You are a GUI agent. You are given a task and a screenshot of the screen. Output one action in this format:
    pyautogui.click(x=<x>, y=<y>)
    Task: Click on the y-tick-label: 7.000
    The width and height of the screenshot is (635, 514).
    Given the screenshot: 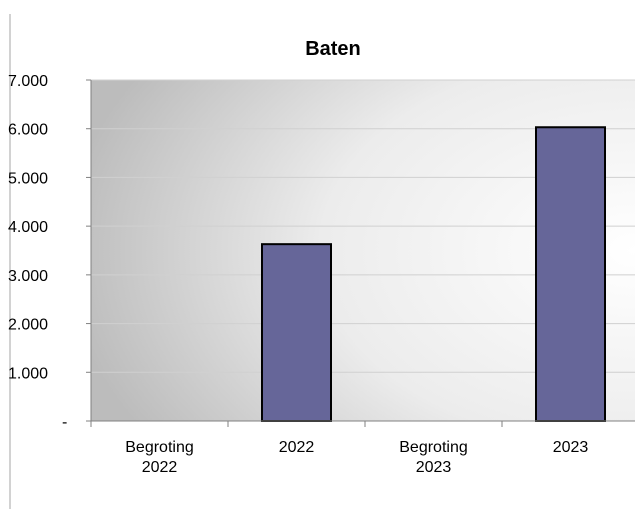 What is the action you would take?
    pyautogui.click(x=28, y=81)
    